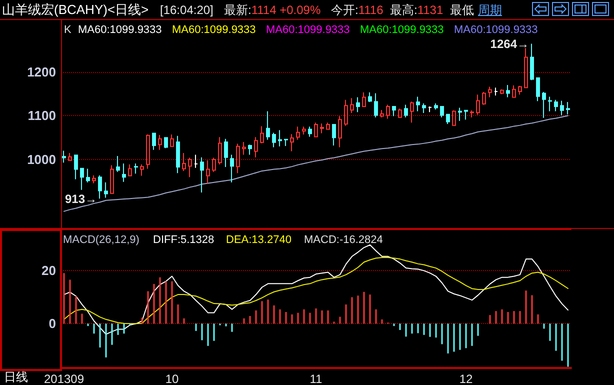  What do you see at coordinates (64, 378) in the screenshot?
I see `x-tick-label: 201309` at bounding box center [64, 378].